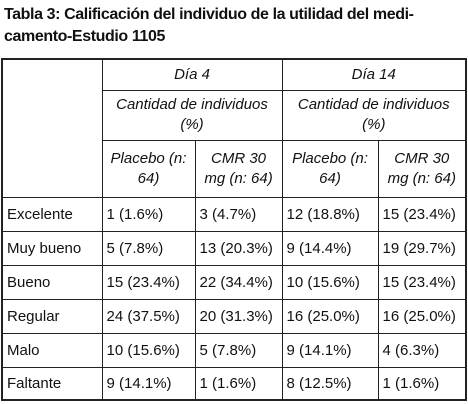 The height and width of the screenshot is (404, 468). What do you see at coordinates (52, 282) in the screenshot?
I see `row-label: Bueno` at bounding box center [52, 282].